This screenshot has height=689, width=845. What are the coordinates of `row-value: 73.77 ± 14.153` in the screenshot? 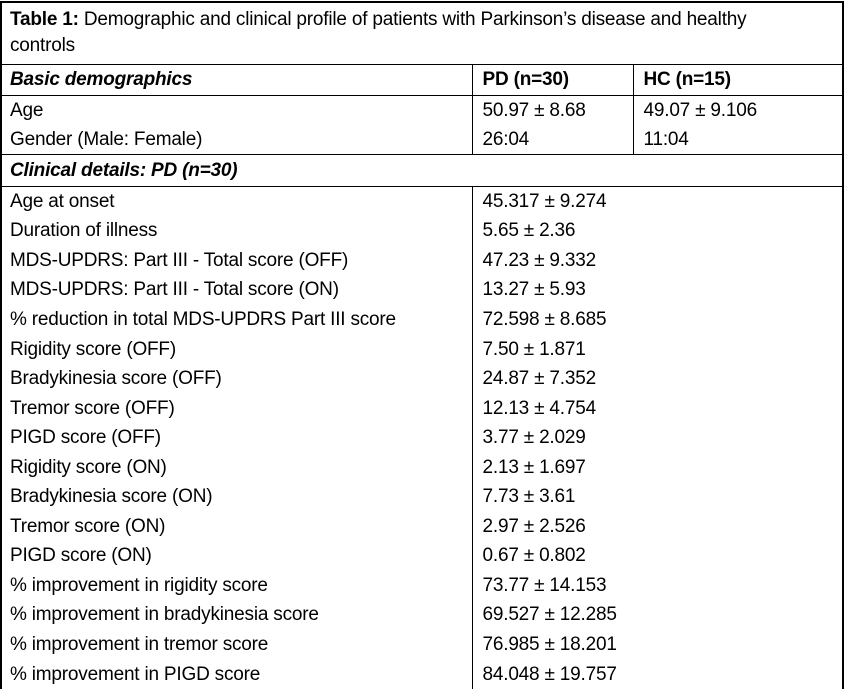 It's located at (544, 585).